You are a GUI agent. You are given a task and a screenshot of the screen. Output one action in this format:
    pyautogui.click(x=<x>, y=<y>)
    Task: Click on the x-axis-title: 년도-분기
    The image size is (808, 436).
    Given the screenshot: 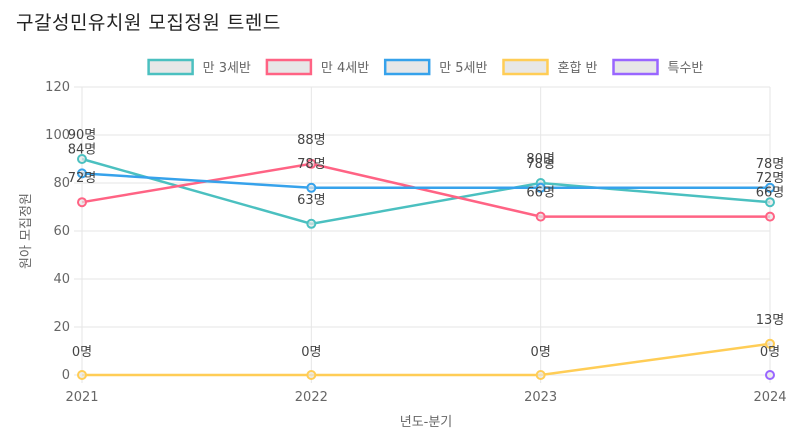 What is the action you would take?
    pyautogui.click(x=426, y=422)
    